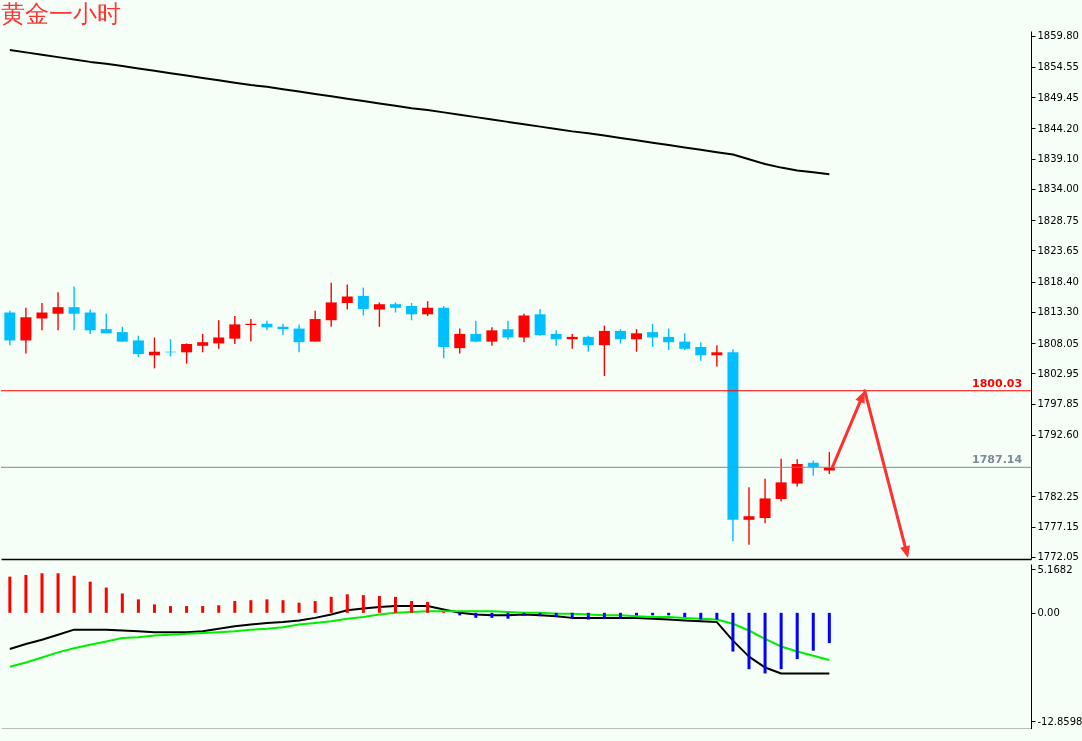  Describe the element at coordinates (1059, 721) in the screenshot. I see `y-tick-label: -12.8598` at that location.